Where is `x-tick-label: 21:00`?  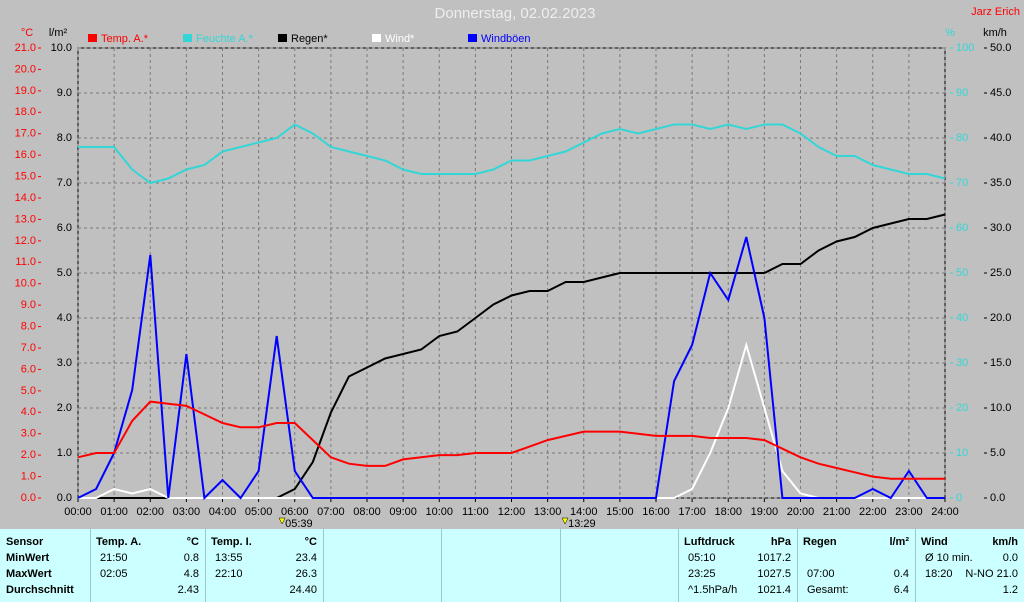 x-tick-label: 21:00 is located at coordinates (837, 512).